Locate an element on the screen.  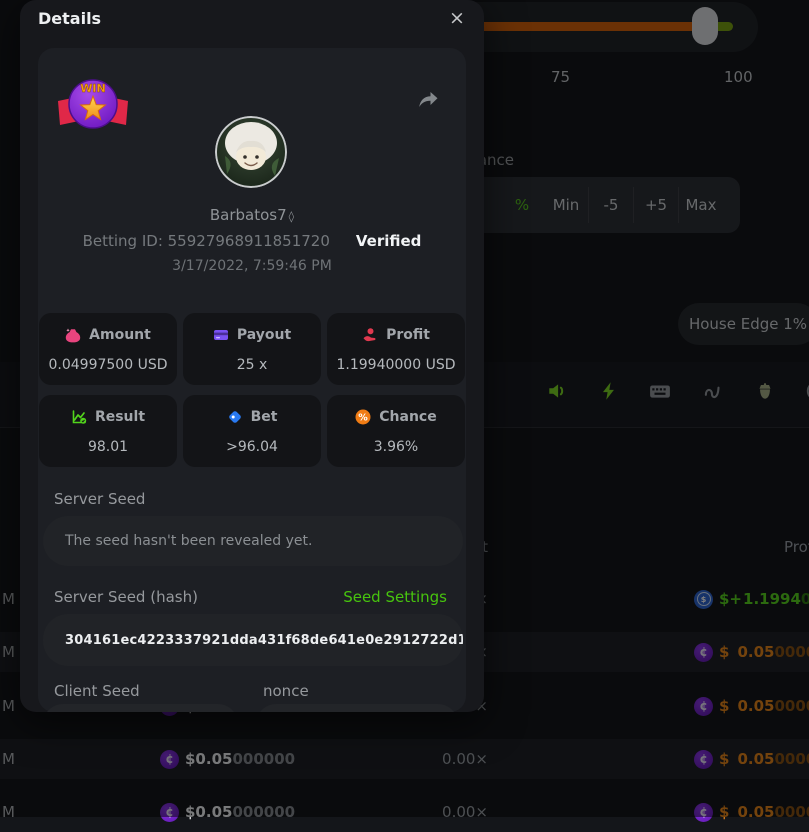
win-badge-text: WIN is located at coordinates (92, 88).